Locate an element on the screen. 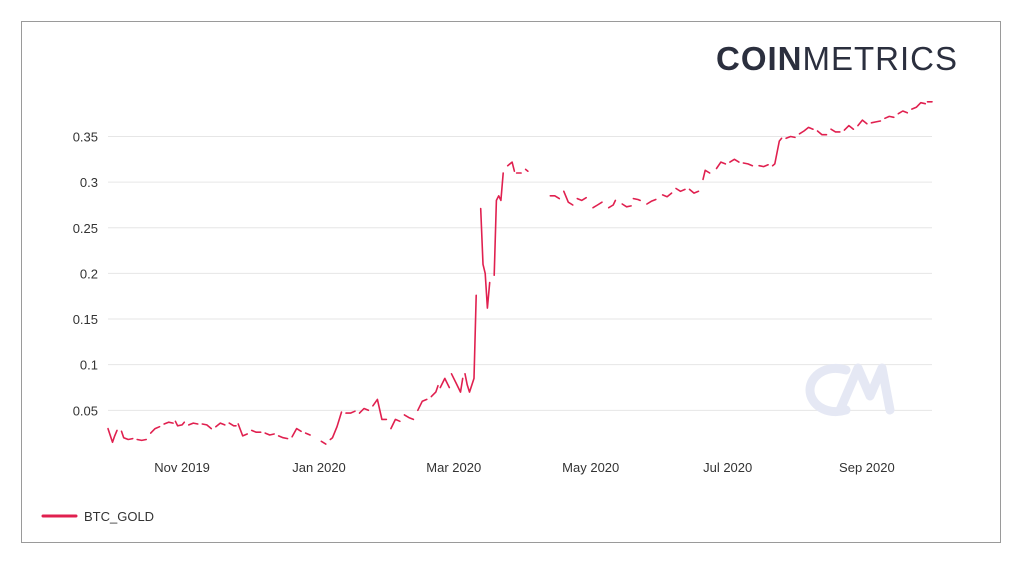  x-tick-label: Jul 2020 is located at coordinates (727, 467).